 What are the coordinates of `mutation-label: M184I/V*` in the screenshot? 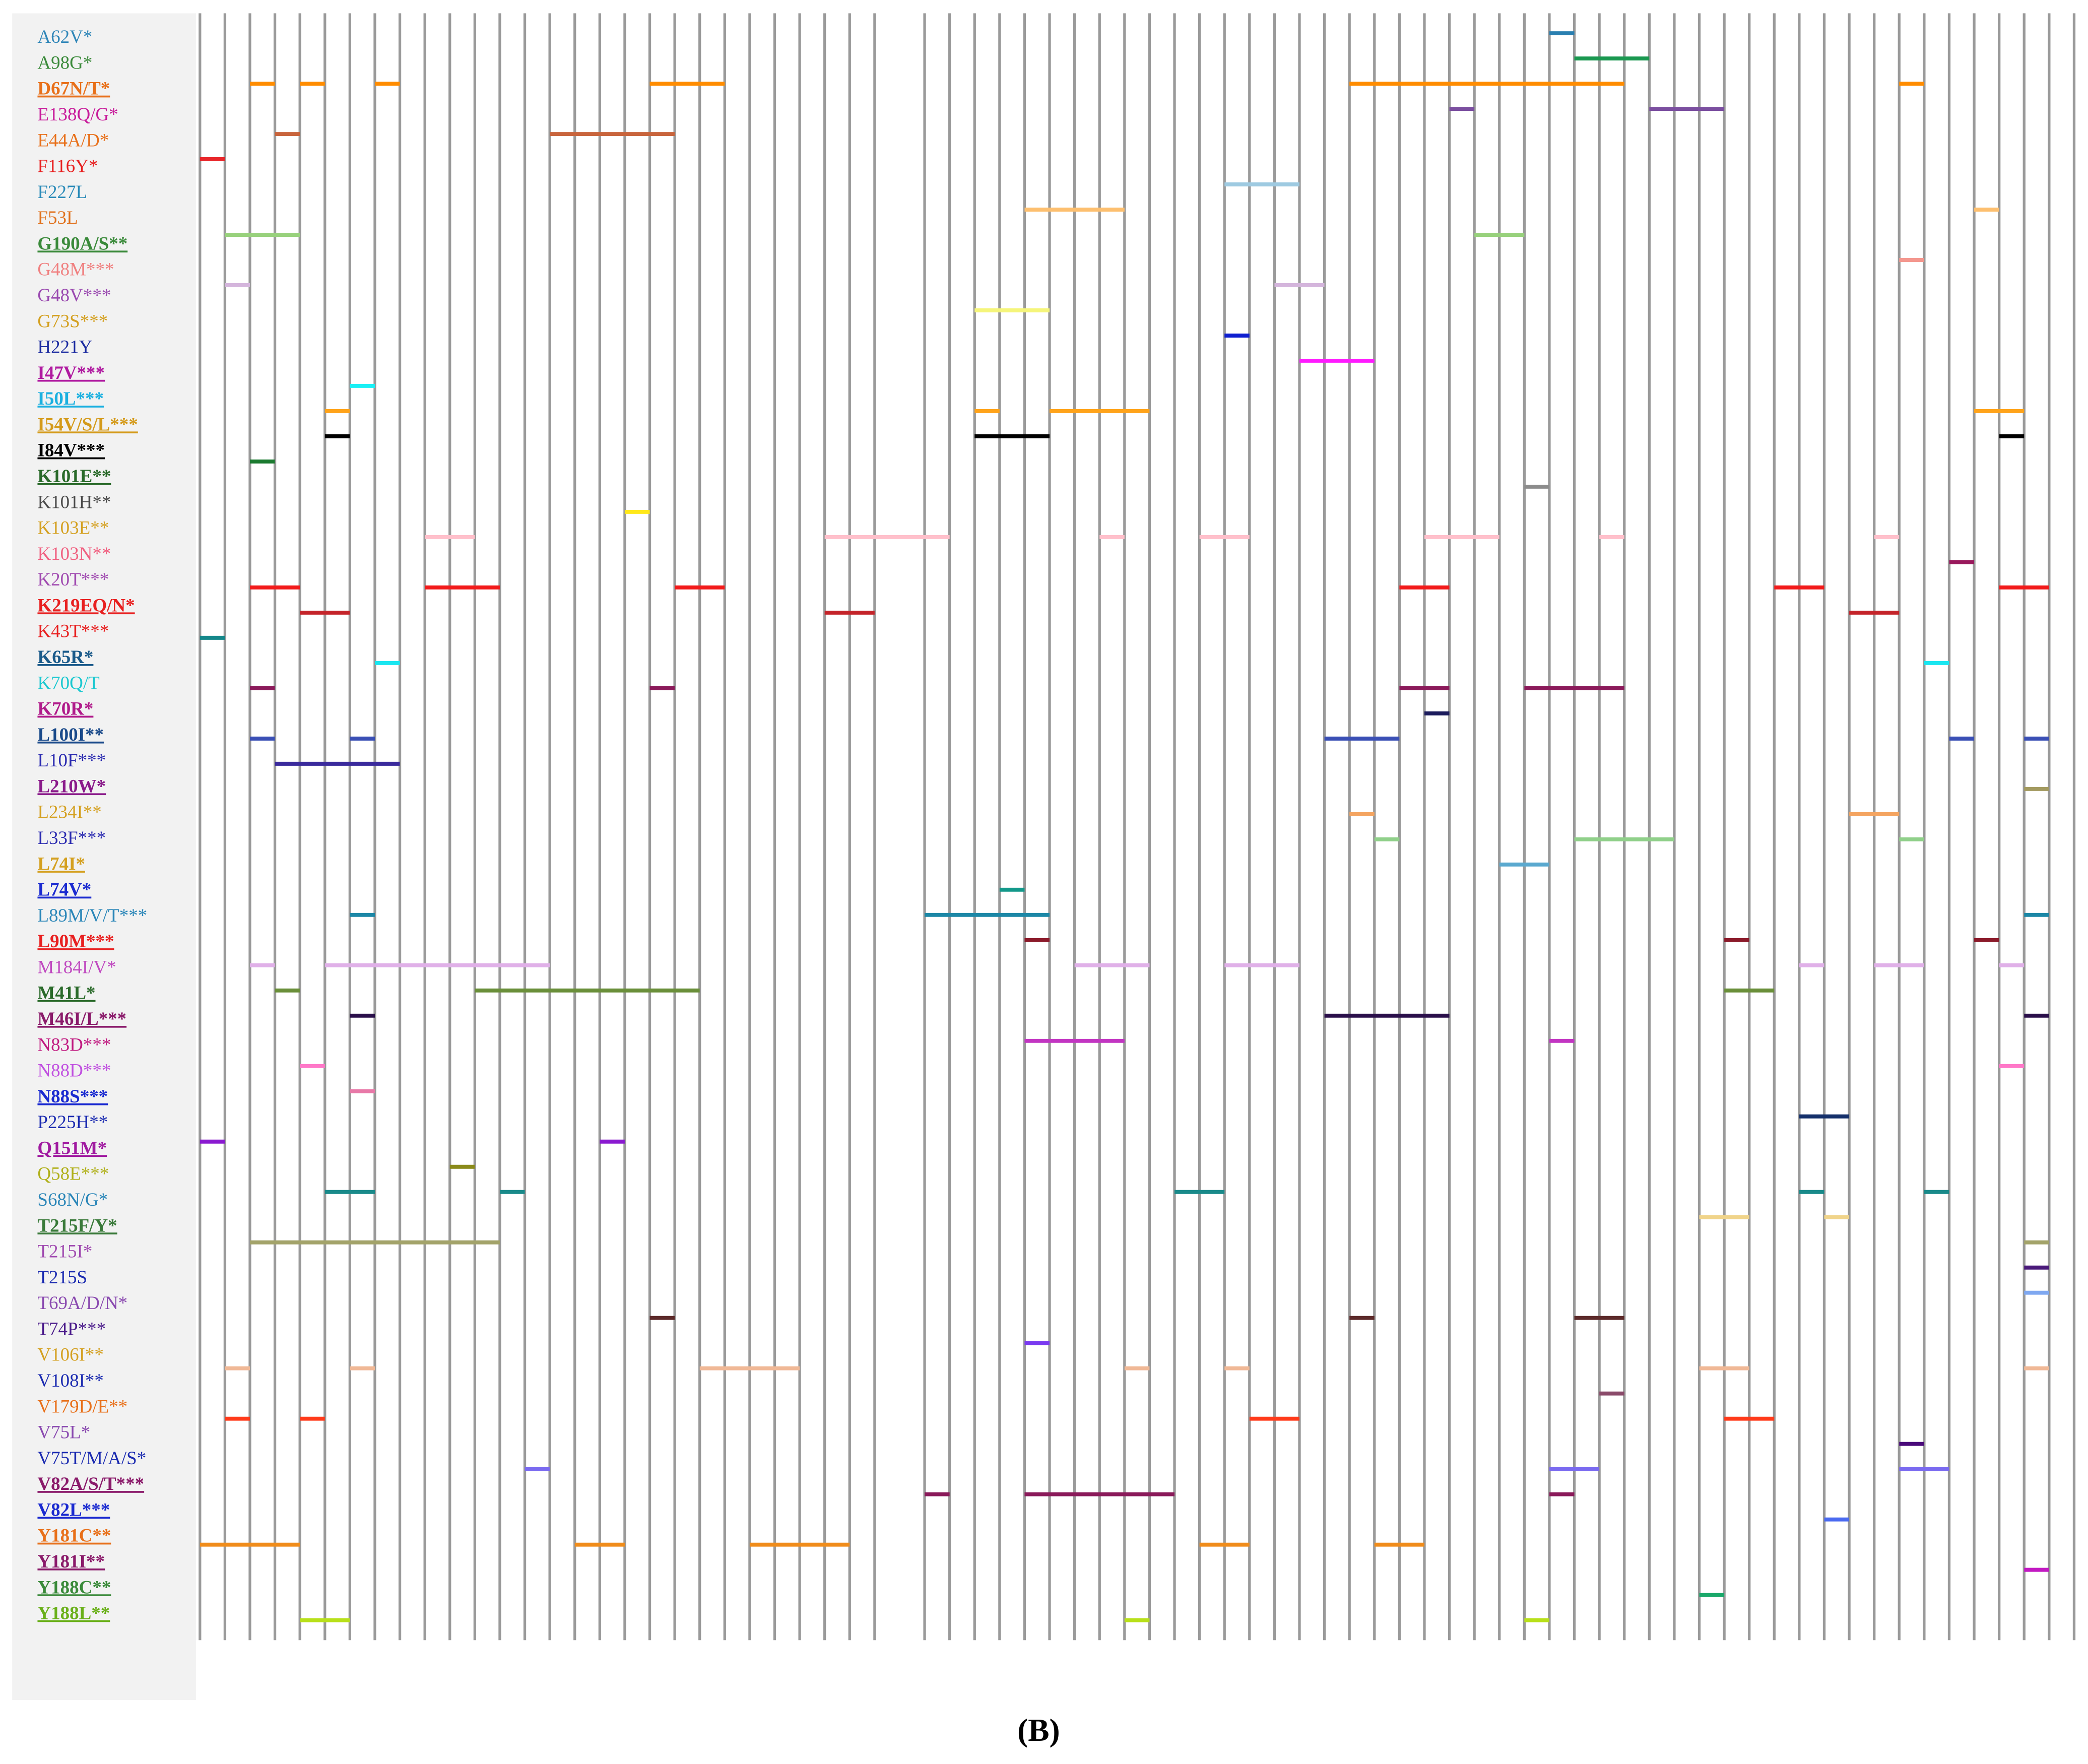 It's located at (77, 967).